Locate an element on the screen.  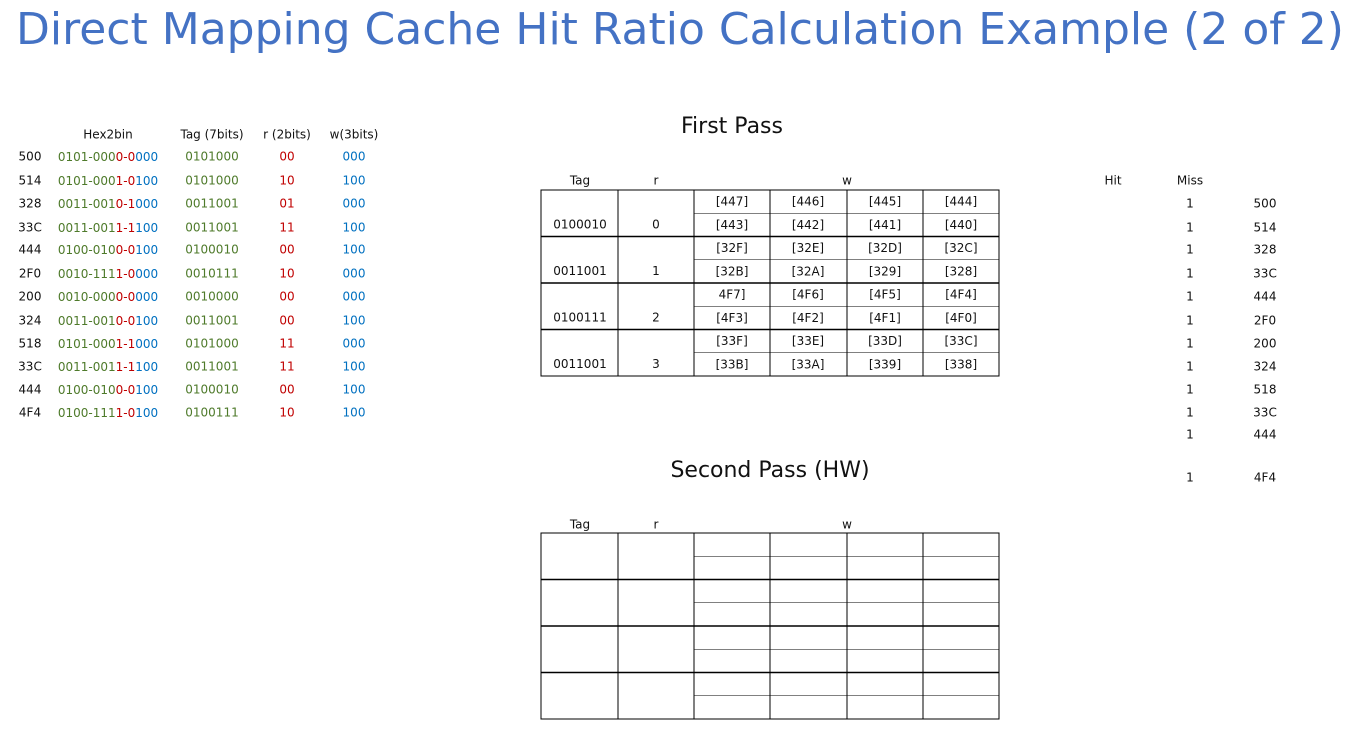
set-index: 1 is located at coordinates (656, 271).